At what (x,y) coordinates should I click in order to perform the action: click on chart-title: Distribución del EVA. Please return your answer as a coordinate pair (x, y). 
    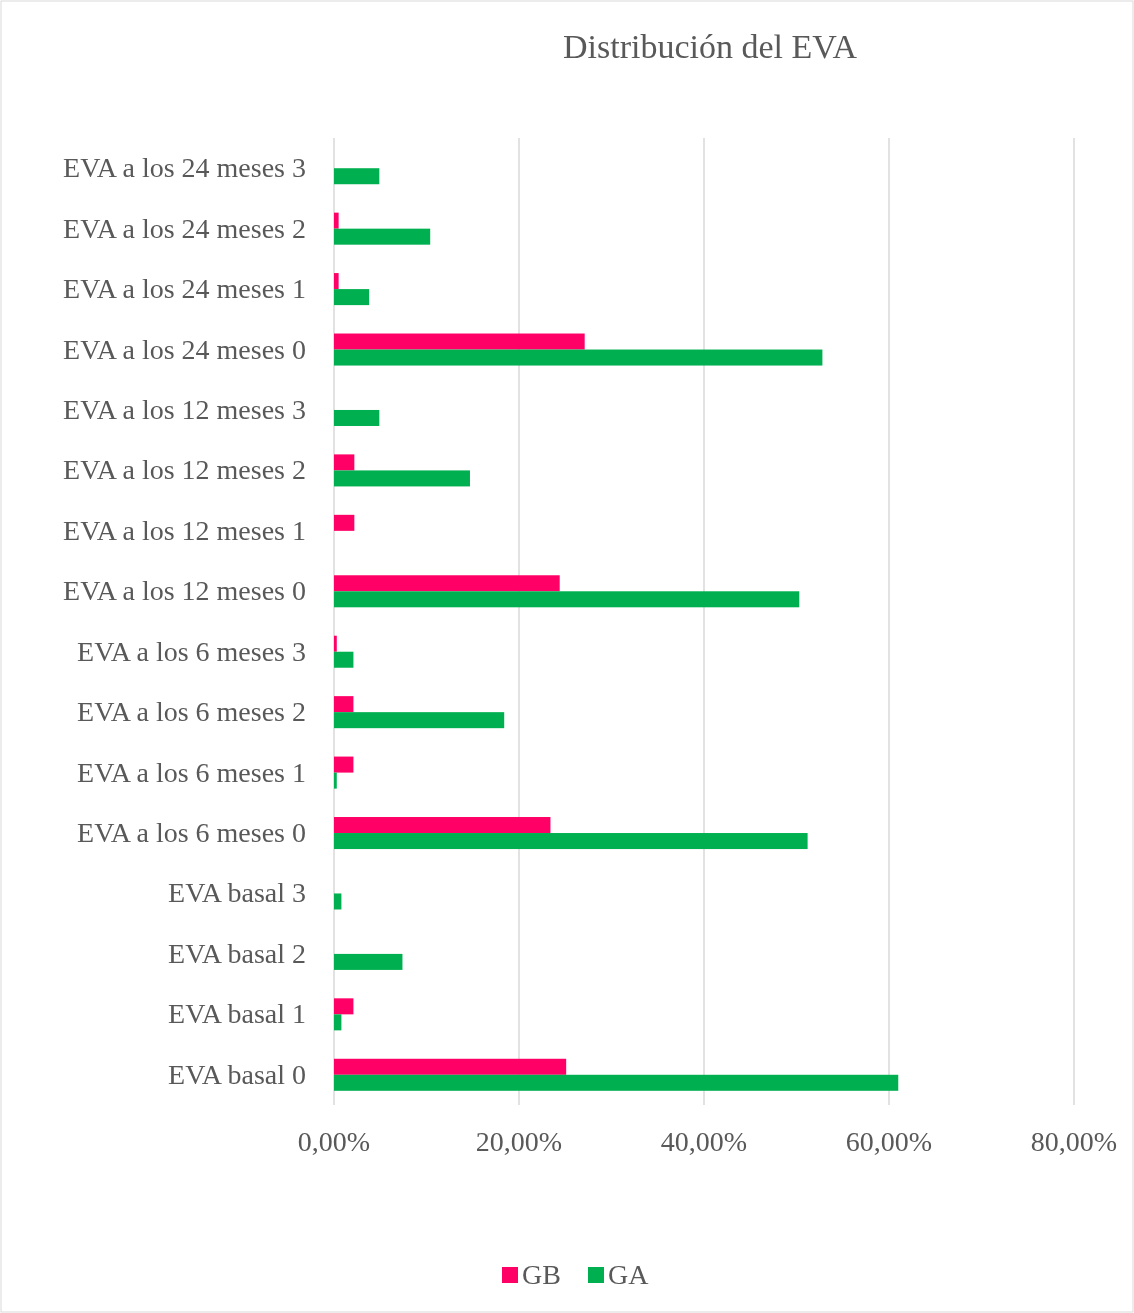
    Looking at the image, I should click on (710, 46).